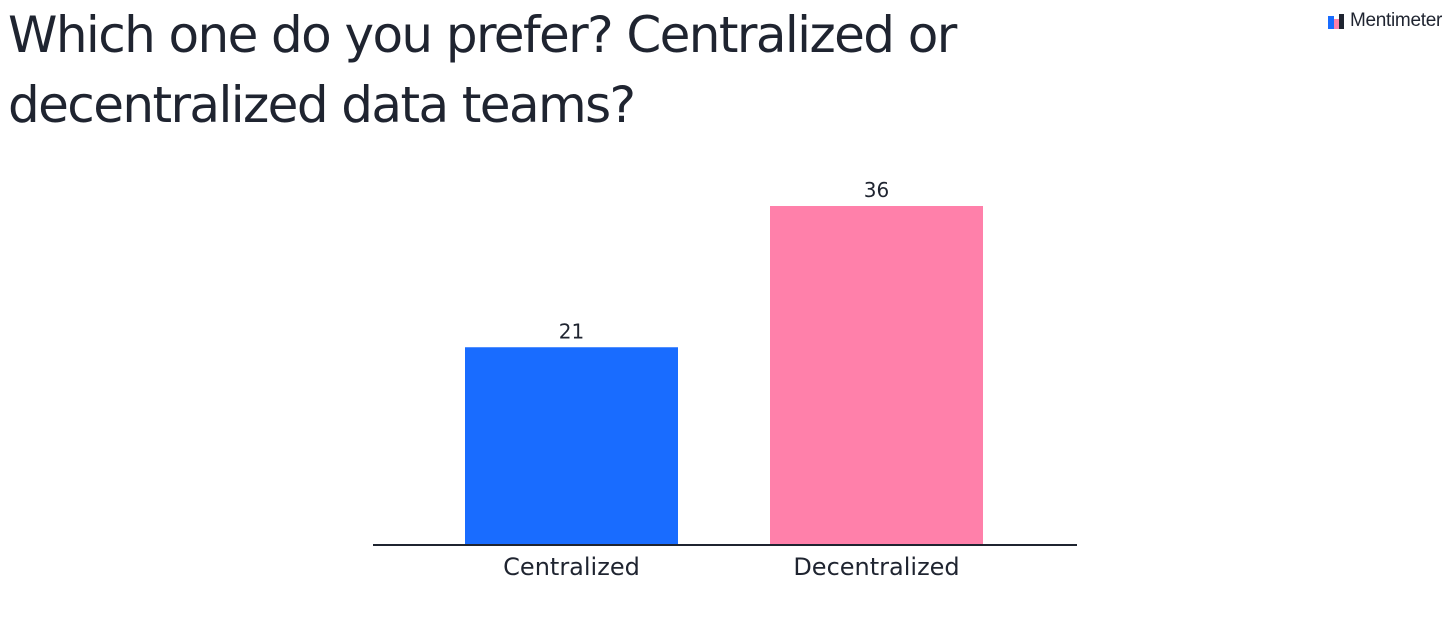 This screenshot has height=618, width=1456. Describe the element at coordinates (876, 567) in the screenshot. I see `category-label-decentralized: Decentralized` at that location.